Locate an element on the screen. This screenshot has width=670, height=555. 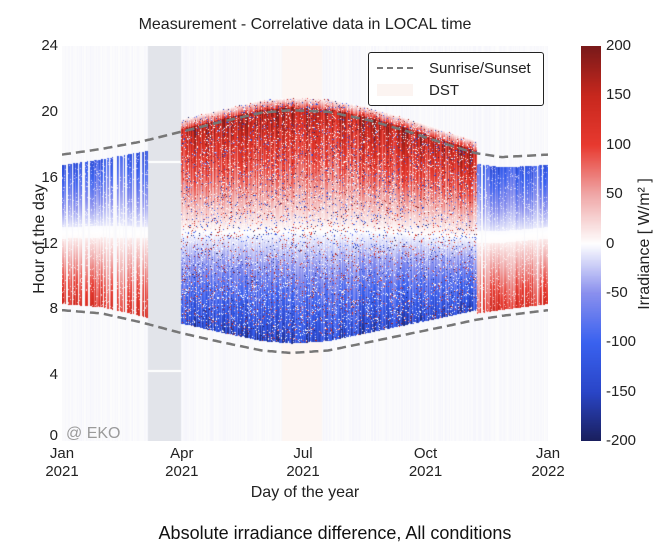
legend-label: Sunrise/Sunset is located at coordinates (480, 68).